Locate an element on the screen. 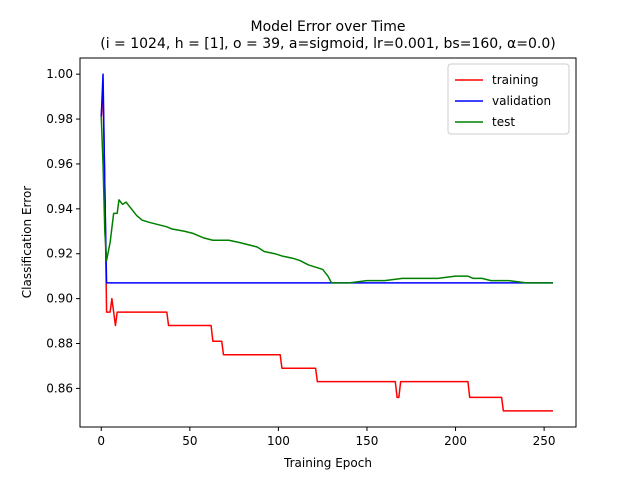 This screenshot has height=480, width=640. legend-label-test: test is located at coordinates (503, 122).